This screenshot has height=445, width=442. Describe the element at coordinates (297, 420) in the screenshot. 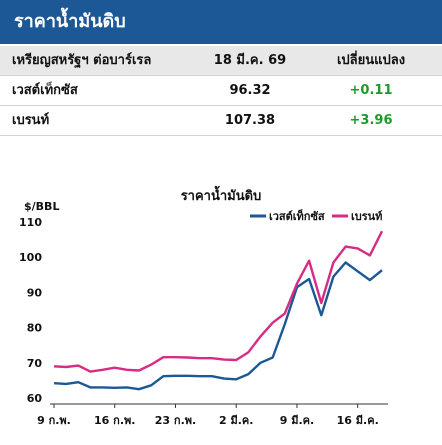

I see `x-tick-label: 9 มี.ค.` at that location.